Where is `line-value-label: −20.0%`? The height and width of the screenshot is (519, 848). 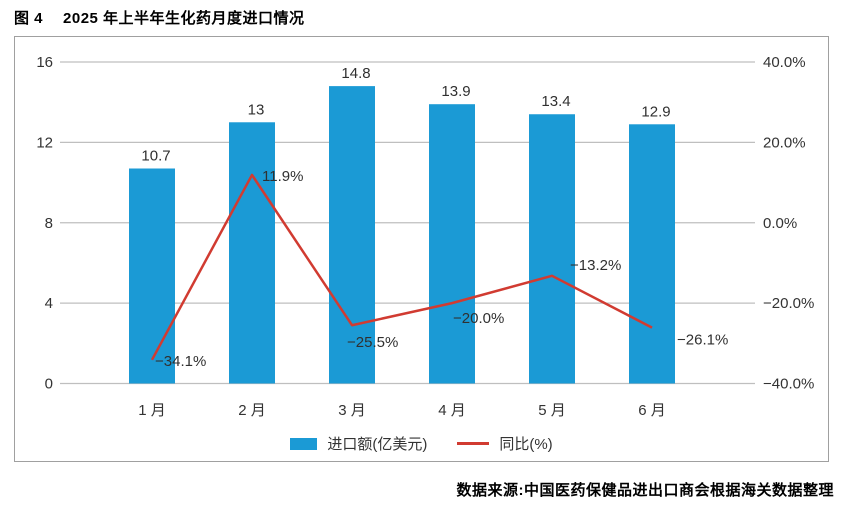
line-value-label: −20.0% is located at coordinates (478, 318).